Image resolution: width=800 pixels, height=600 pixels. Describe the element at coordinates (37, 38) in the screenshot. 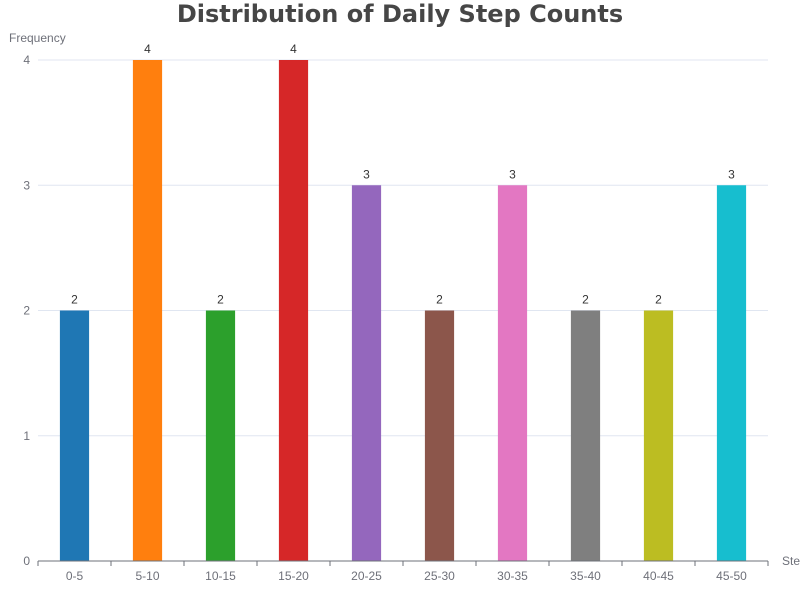

I see `y-axis-title: Frequency` at that location.